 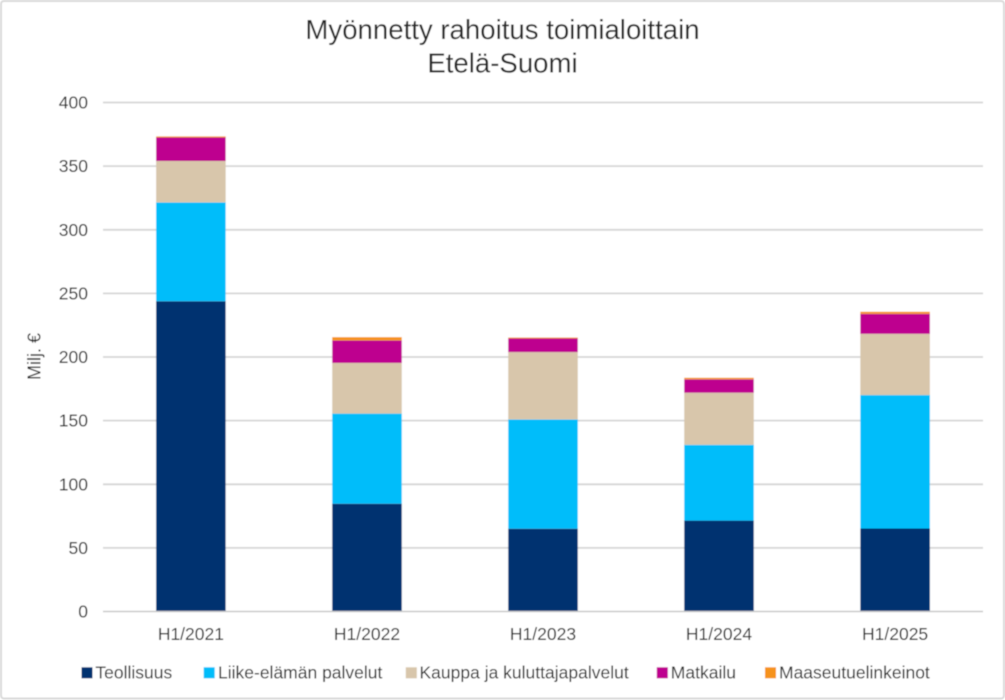 What do you see at coordinates (719, 634) in the screenshot?
I see `svg-text: H1/2024` at bounding box center [719, 634].